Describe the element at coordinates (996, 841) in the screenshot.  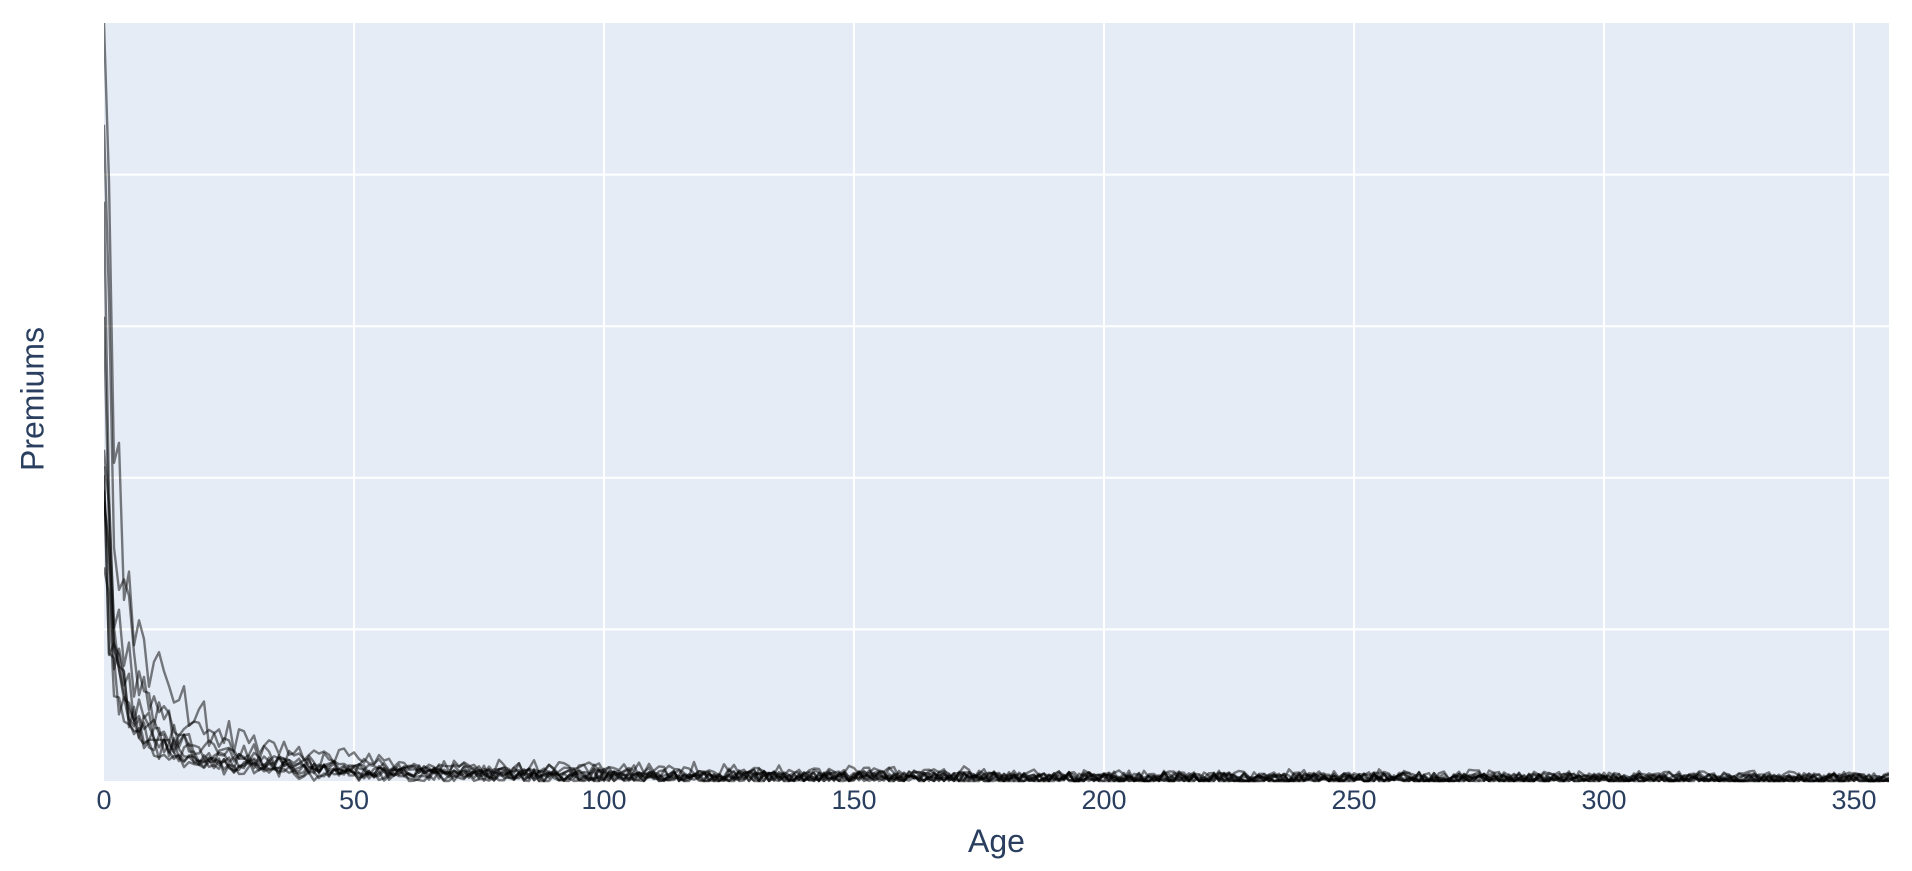
I see `x-axis-title: Age` at that location.